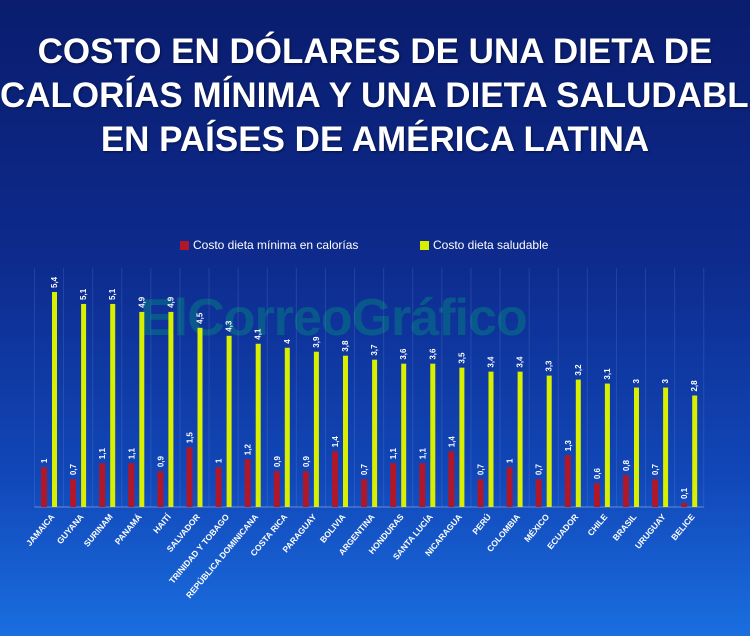 The width and height of the screenshot is (750, 636). Describe the element at coordinates (141, 302) in the screenshot. I see `data-label-healthy: 4,9` at that location.